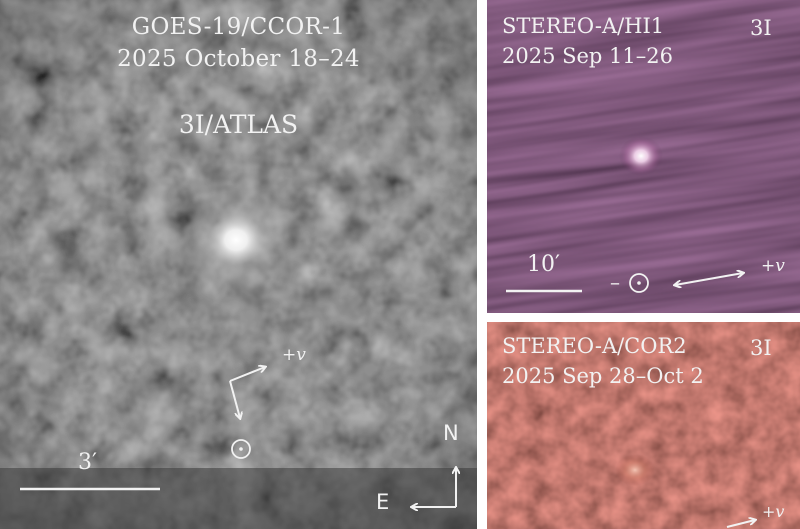 The width and height of the screenshot is (800, 529). What do you see at coordinates (773, 511) in the screenshot?
I see `cor2-velocity-label: +v` at bounding box center [773, 511].